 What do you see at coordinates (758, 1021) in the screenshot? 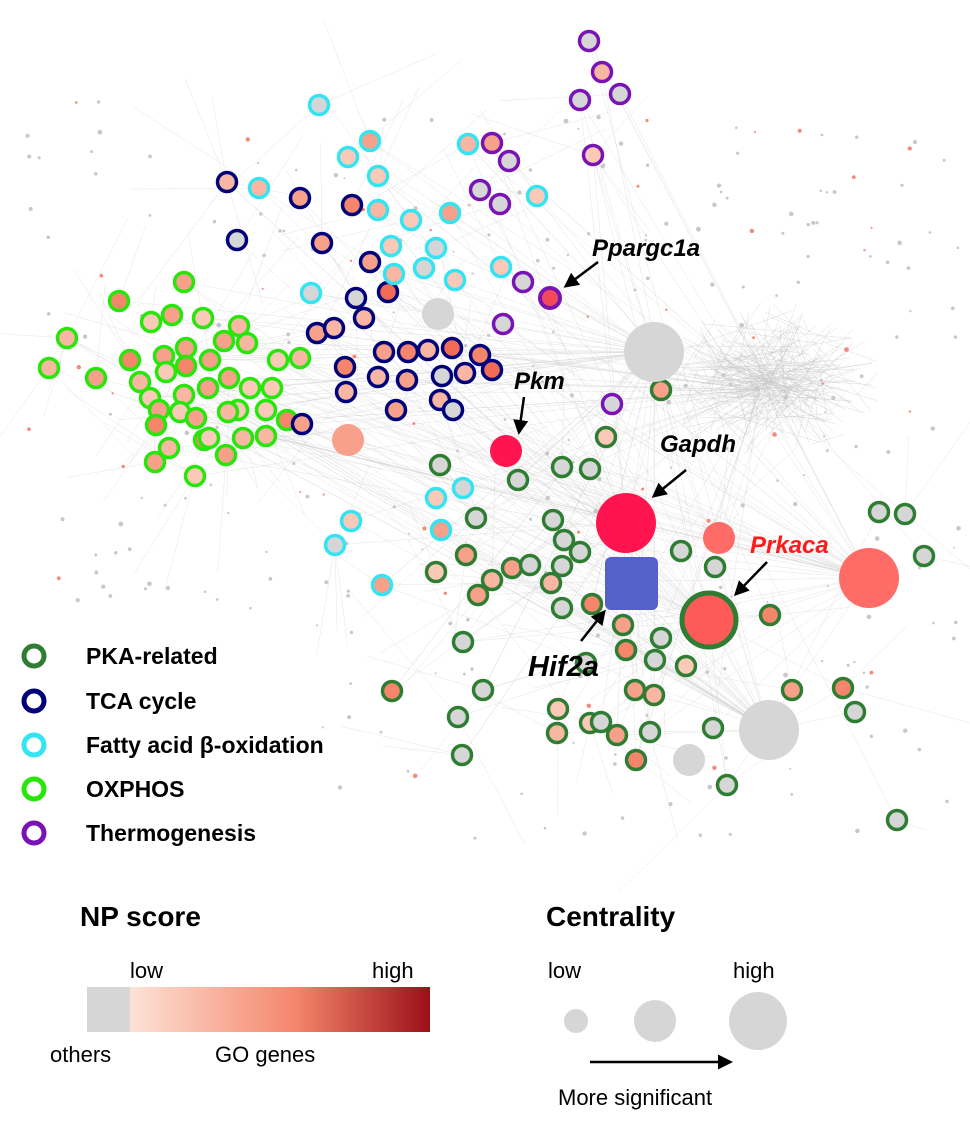
I see `centrality-large-circle` at bounding box center [758, 1021].